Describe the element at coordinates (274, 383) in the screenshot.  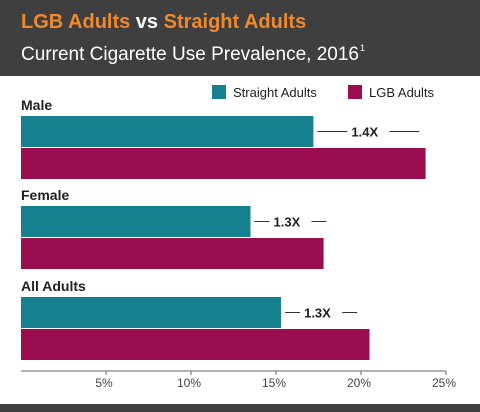
I see `x-tick-label: 15%` at that location.